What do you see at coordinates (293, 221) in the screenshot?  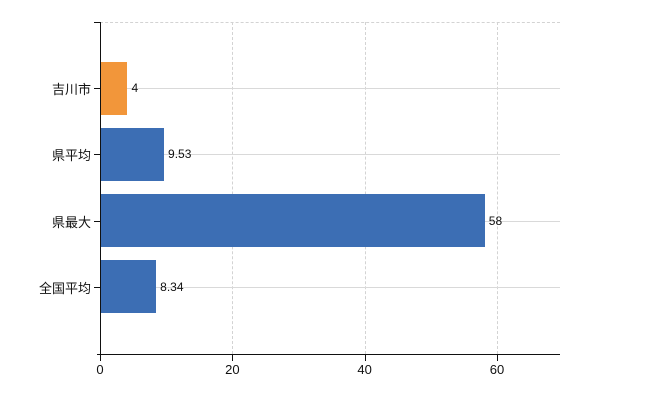 I see `bar-県最大` at bounding box center [293, 221].